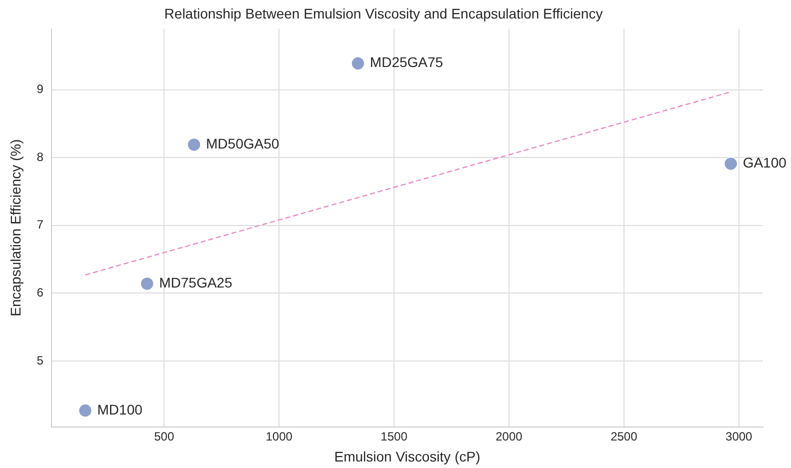  Describe the element at coordinates (40, 89) in the screenshot. I see `y-tick-label: 9` at that location.